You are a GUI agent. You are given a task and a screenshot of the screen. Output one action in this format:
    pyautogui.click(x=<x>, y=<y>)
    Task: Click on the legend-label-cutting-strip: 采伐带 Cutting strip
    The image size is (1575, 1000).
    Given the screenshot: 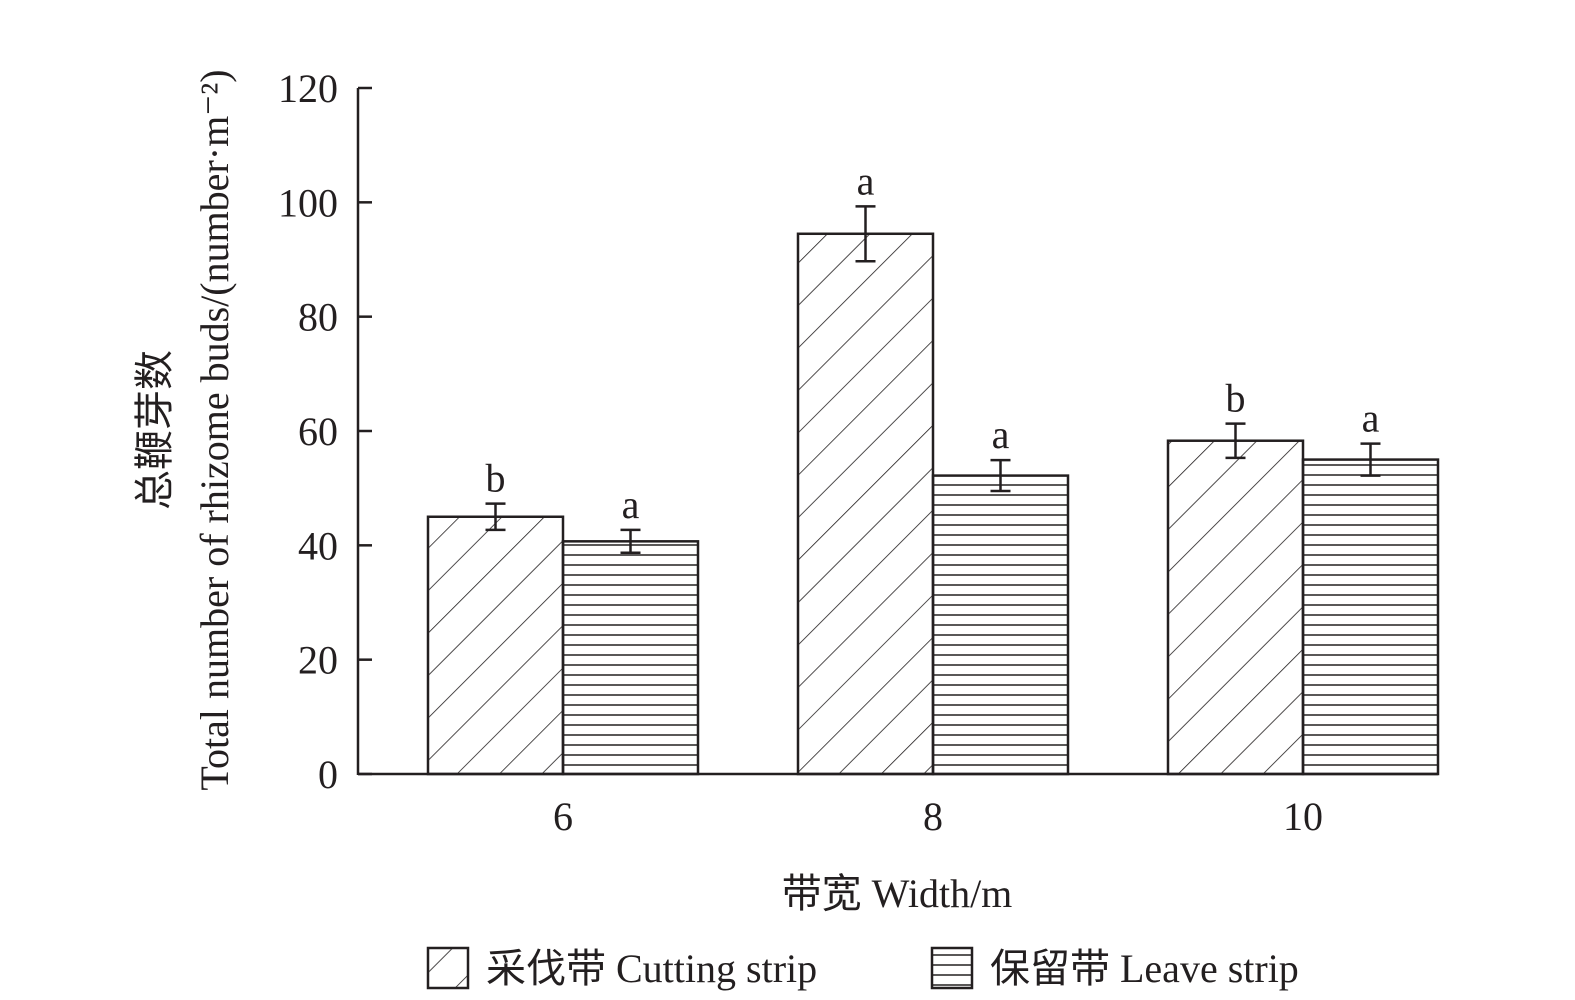 What is the action you would take?
    pyautogui.click(x=651, y=968)
    